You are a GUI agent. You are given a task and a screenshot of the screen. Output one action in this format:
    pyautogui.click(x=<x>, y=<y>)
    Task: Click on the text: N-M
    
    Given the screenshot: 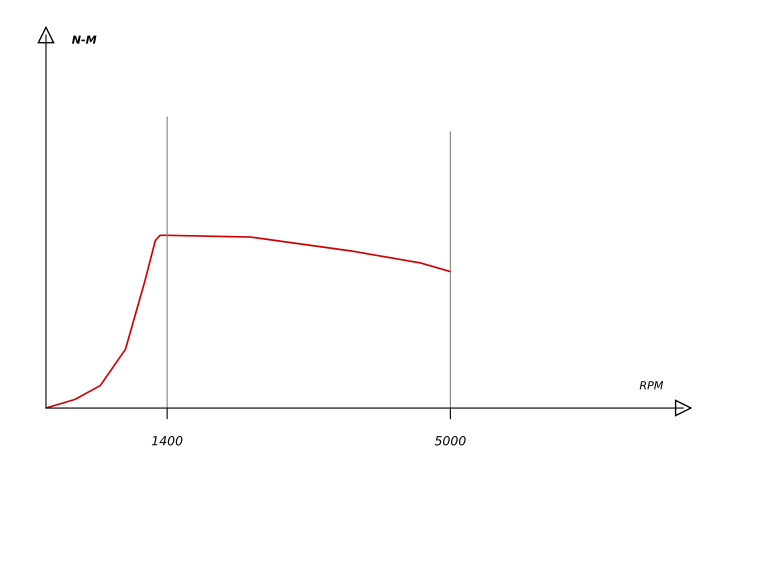 What is the action you would take?
    pyautogui.click(x=84, y=40)
    